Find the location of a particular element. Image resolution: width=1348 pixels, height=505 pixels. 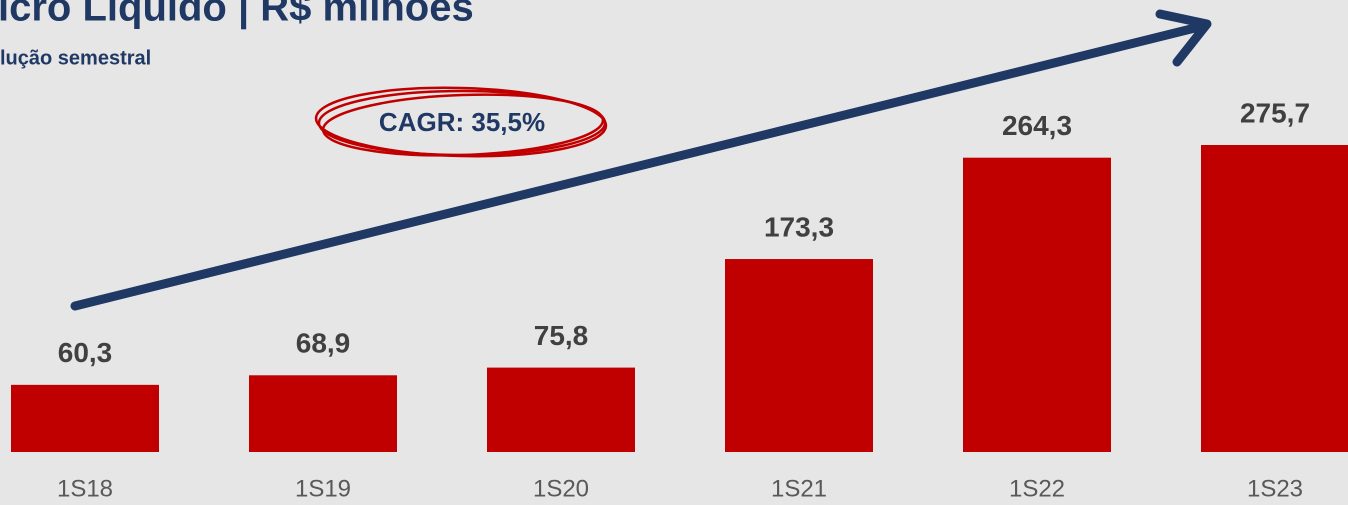

value-label: 60,3 is located at coordinates (85, 352).